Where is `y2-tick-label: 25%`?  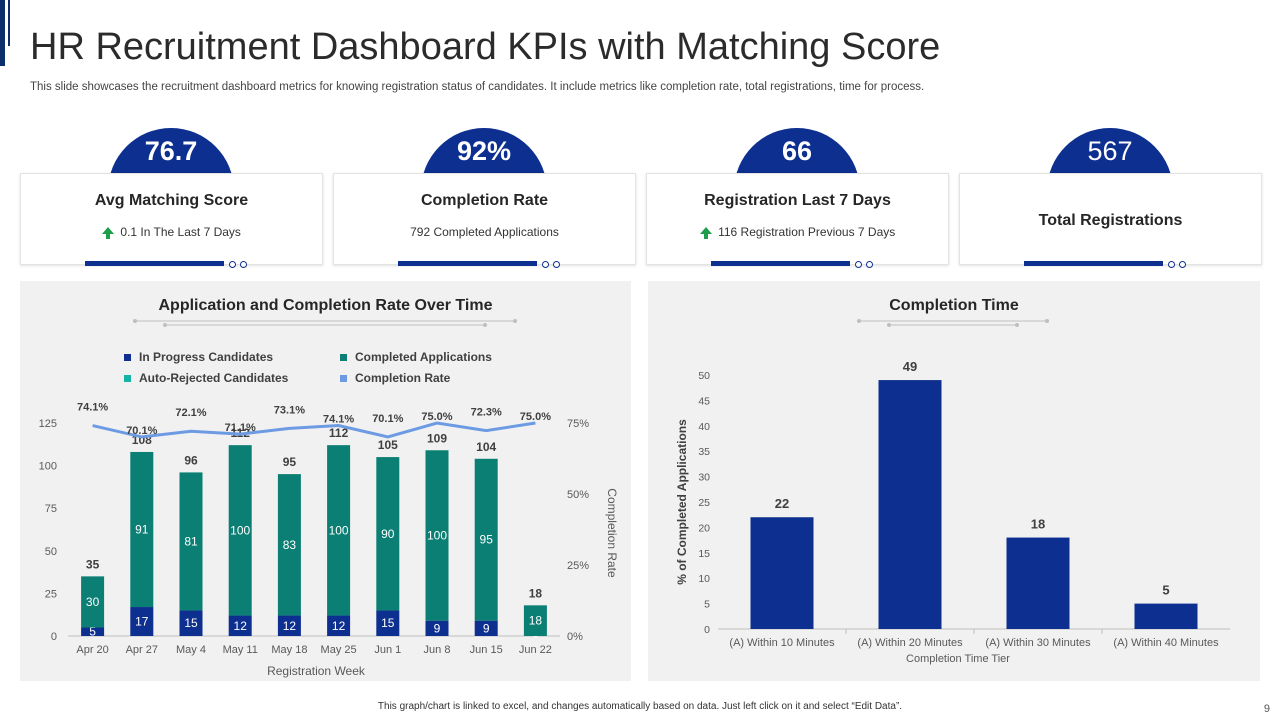 y2-tick-label: 25% is located at coordinates (578, 566).